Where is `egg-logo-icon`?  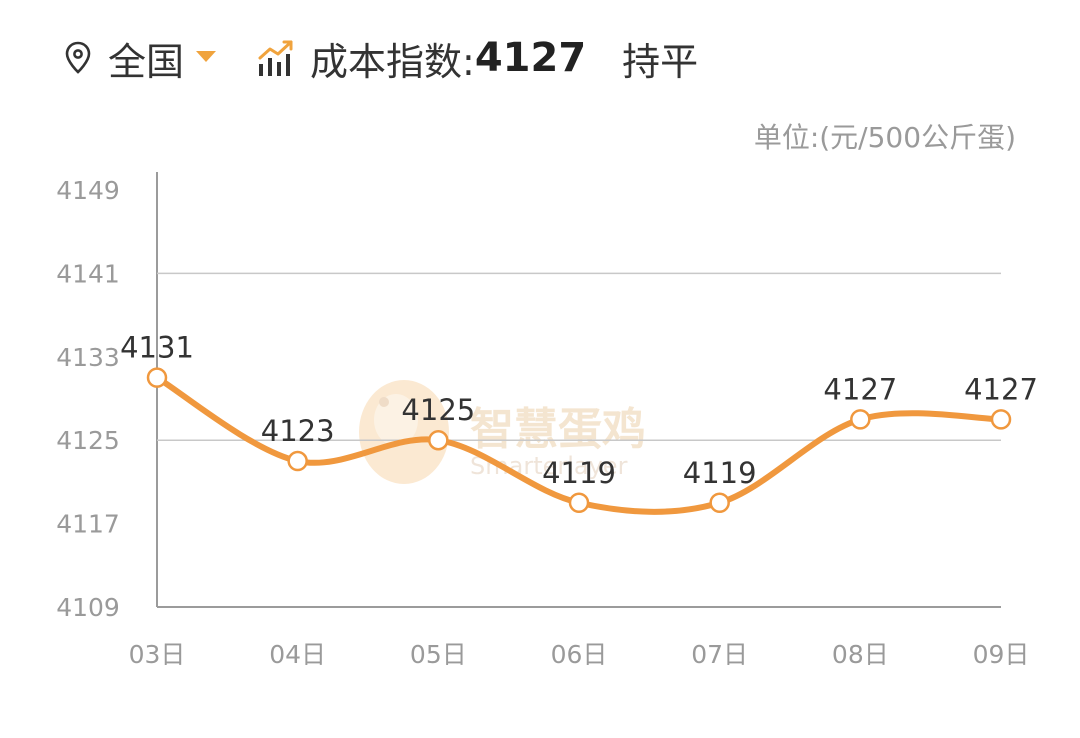
egg-logo-icon is located at coordinates (404, 432).